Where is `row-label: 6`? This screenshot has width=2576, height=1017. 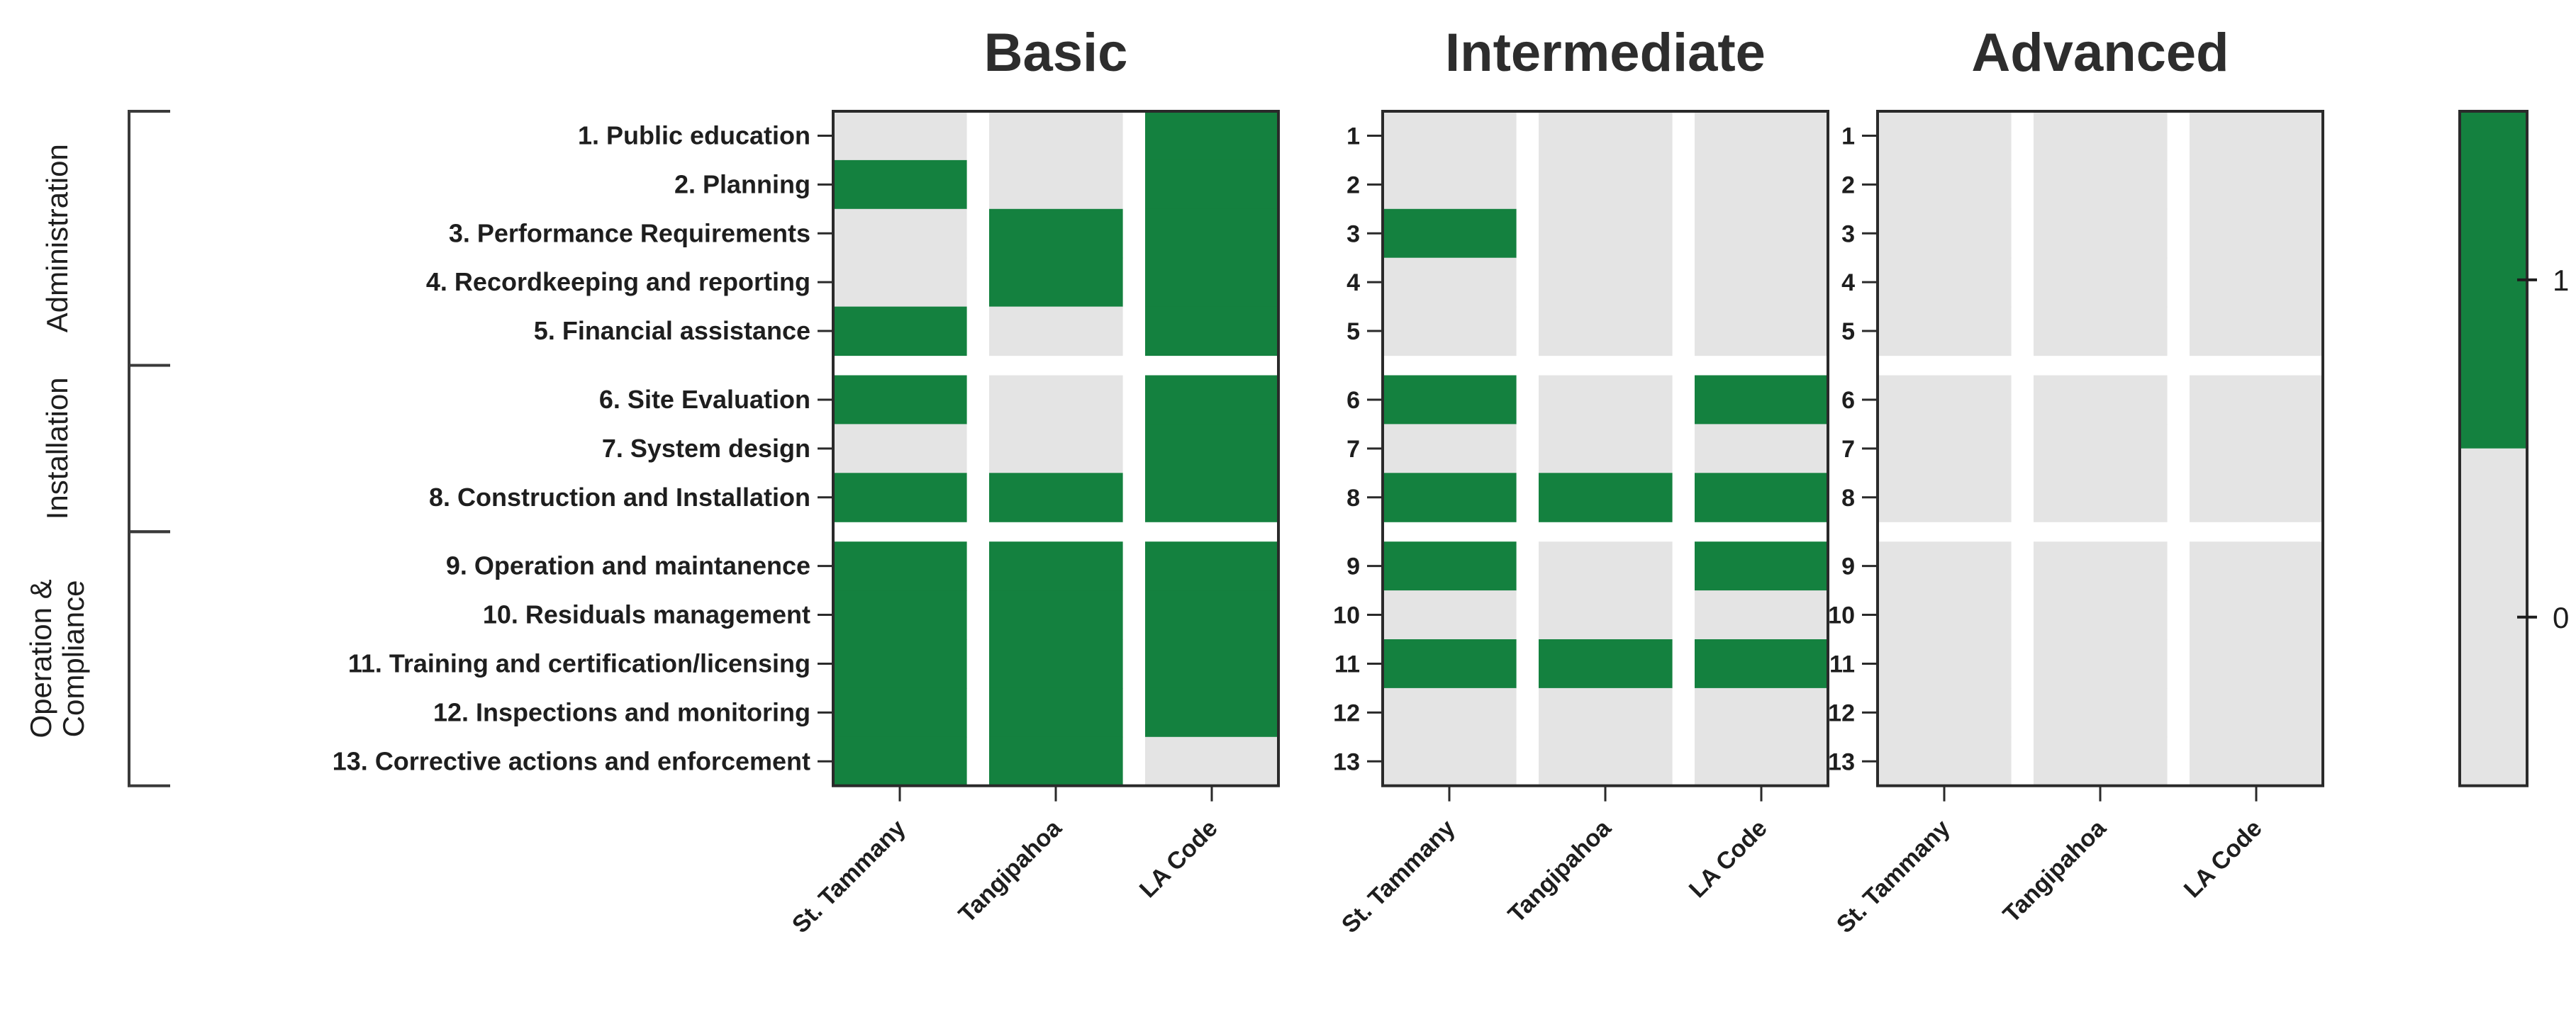
row-label: 6 is located at coordinates (1353, 400).